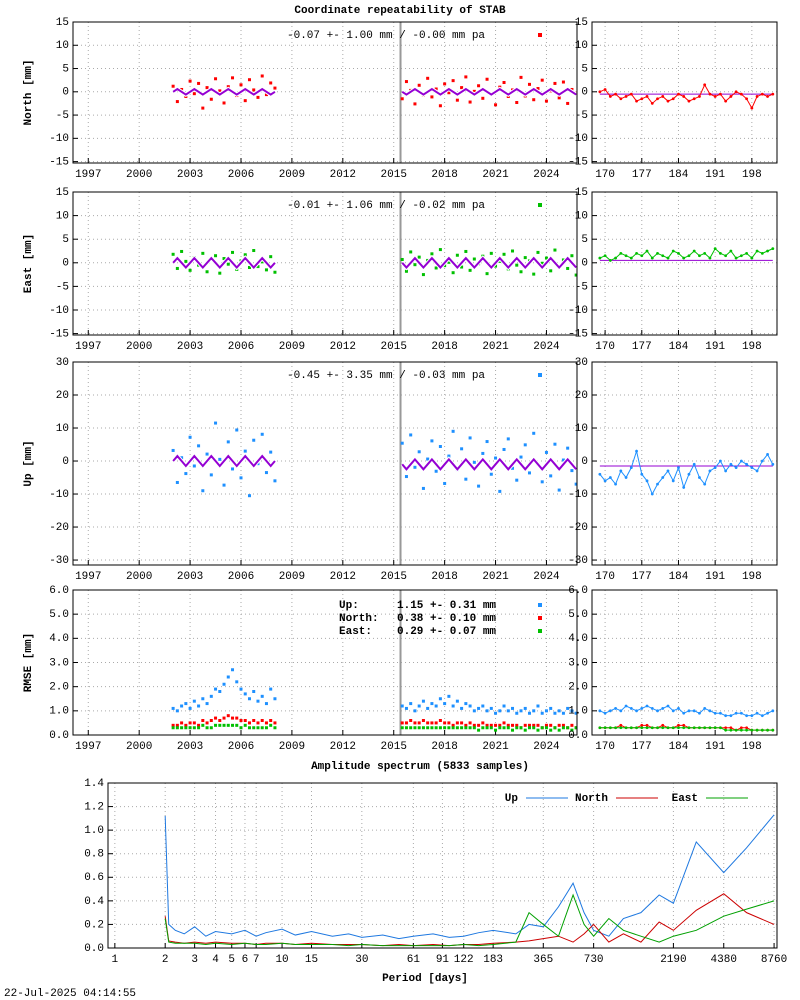 The height and width of the screenshot is (1000, 800). What do you see at coordinates (29, 263) in the screenshot?
I see `y-axis-label: East [mm]` at bounding box center [29, 263].